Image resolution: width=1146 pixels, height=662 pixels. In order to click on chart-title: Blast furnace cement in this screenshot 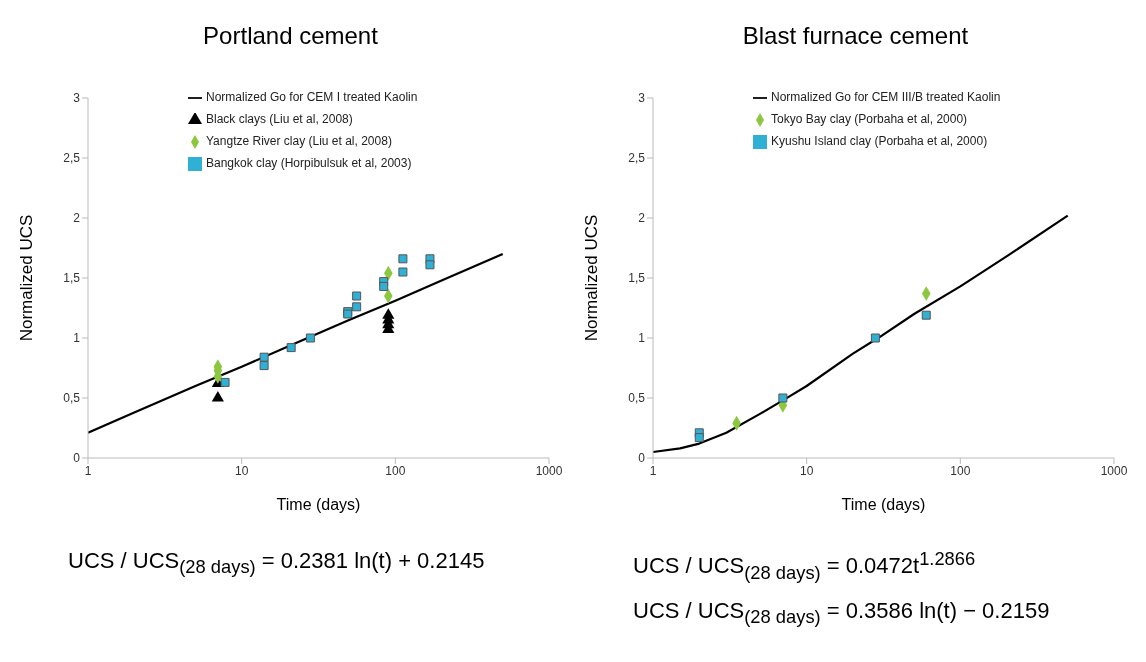, I will do `click(855, 36)`.